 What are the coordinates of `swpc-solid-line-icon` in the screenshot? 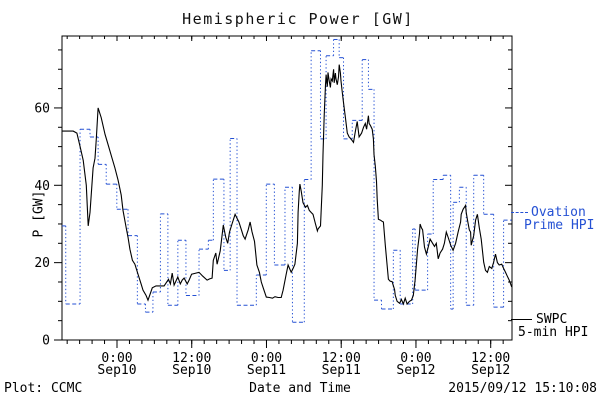 It's located at (521, 319).